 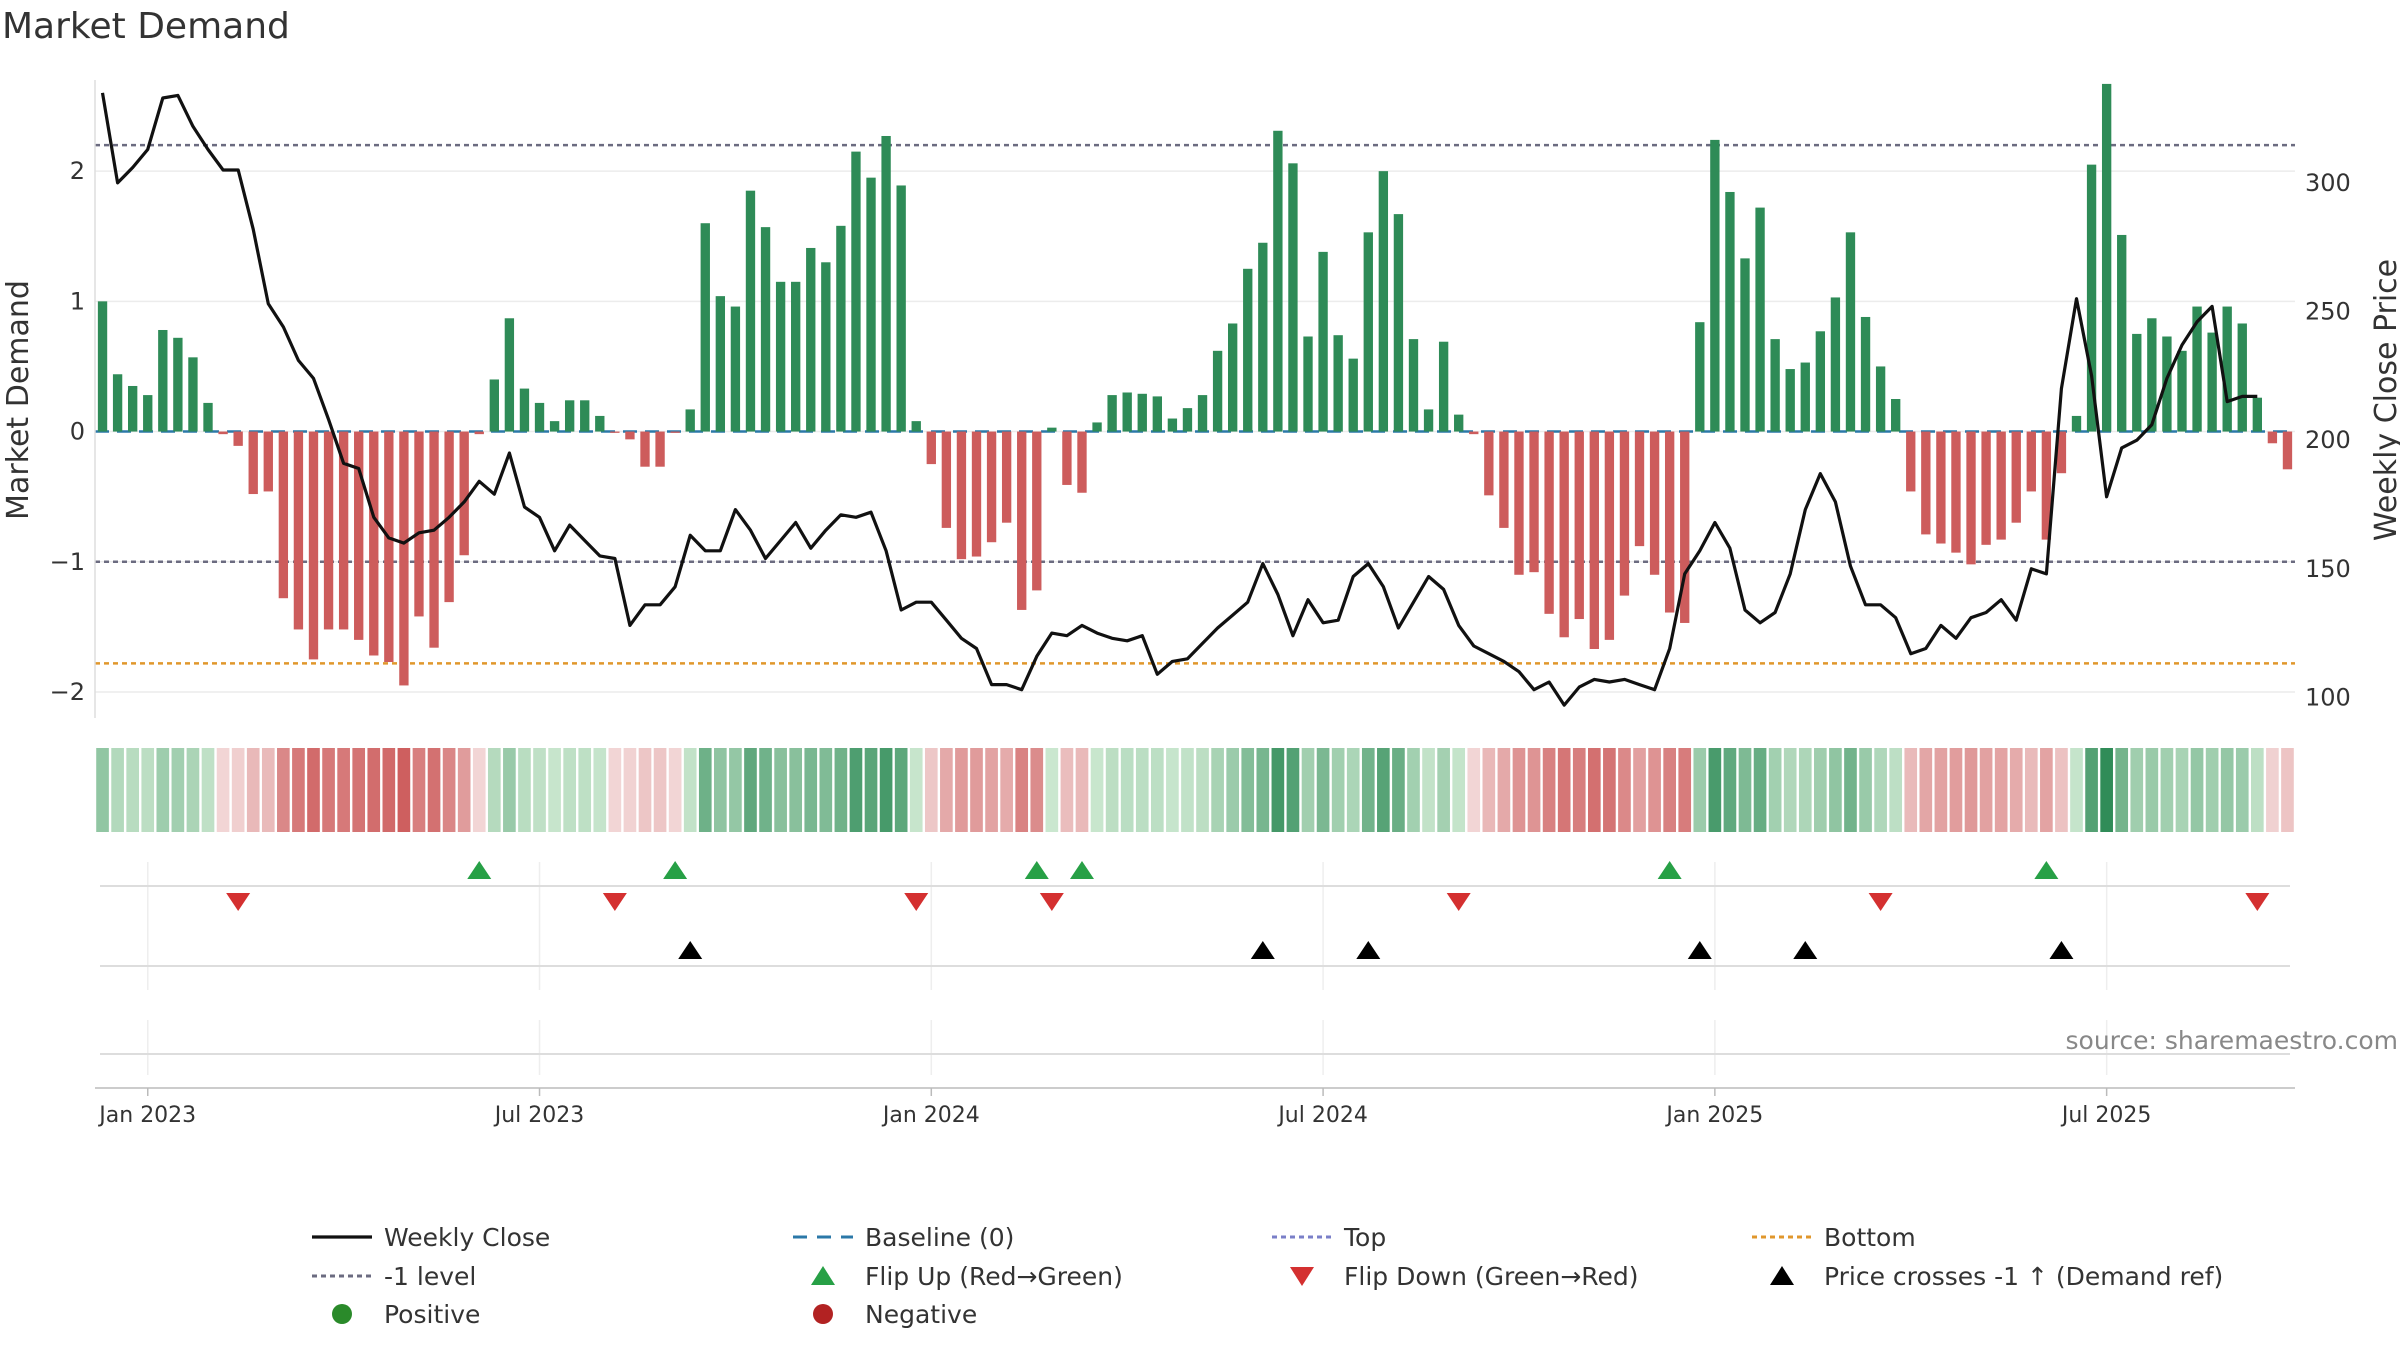 What do you see at coordinates (77, 432) in the screenshot?
I see `left-tick-label: 0` at bounding box center [77, 432].